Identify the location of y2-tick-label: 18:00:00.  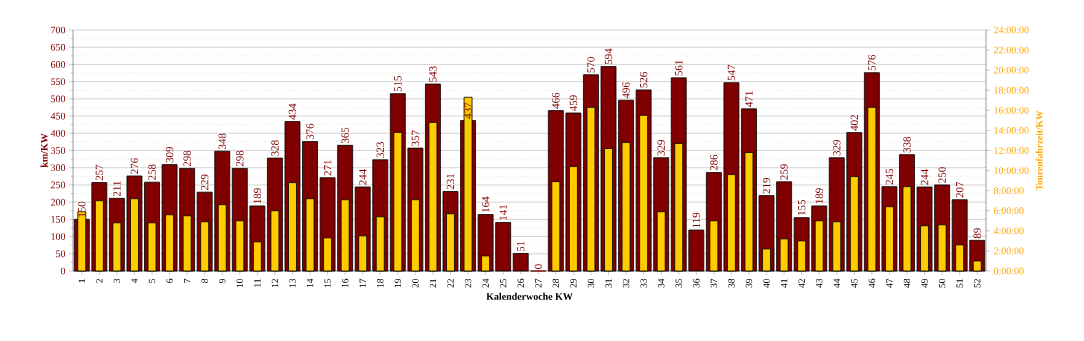
(1011, 90).